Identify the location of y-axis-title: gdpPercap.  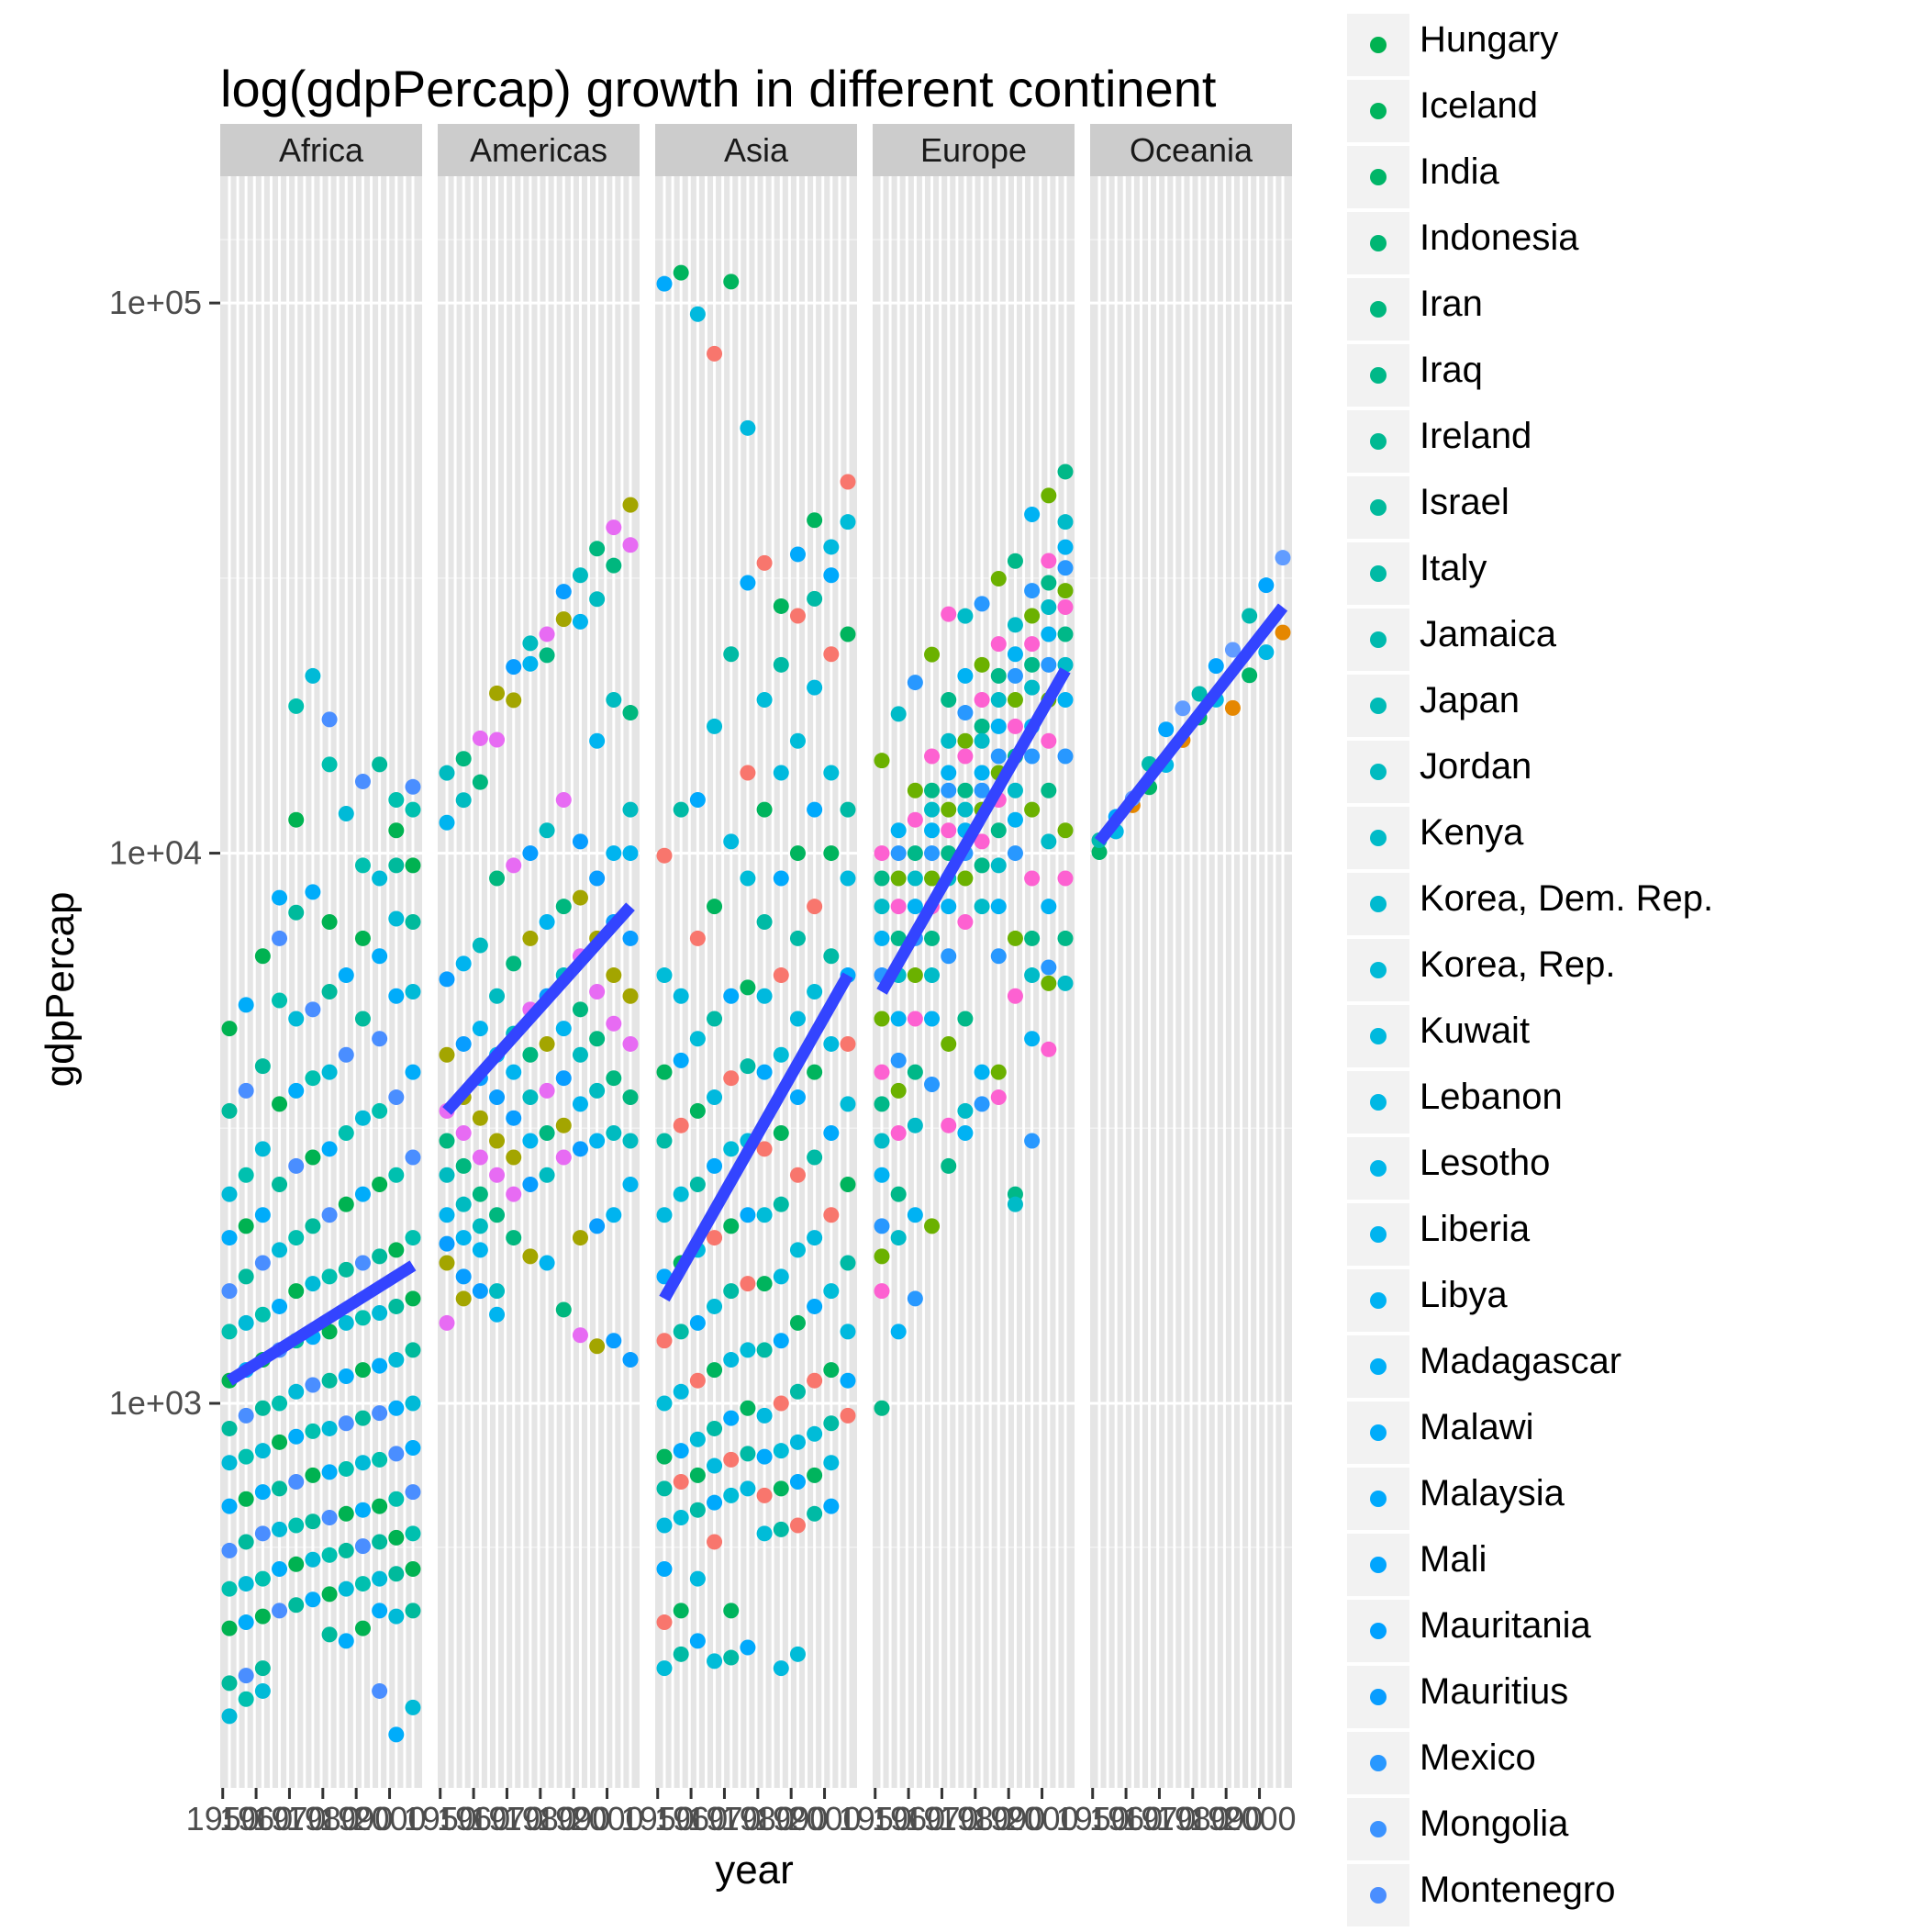
(60, 990).